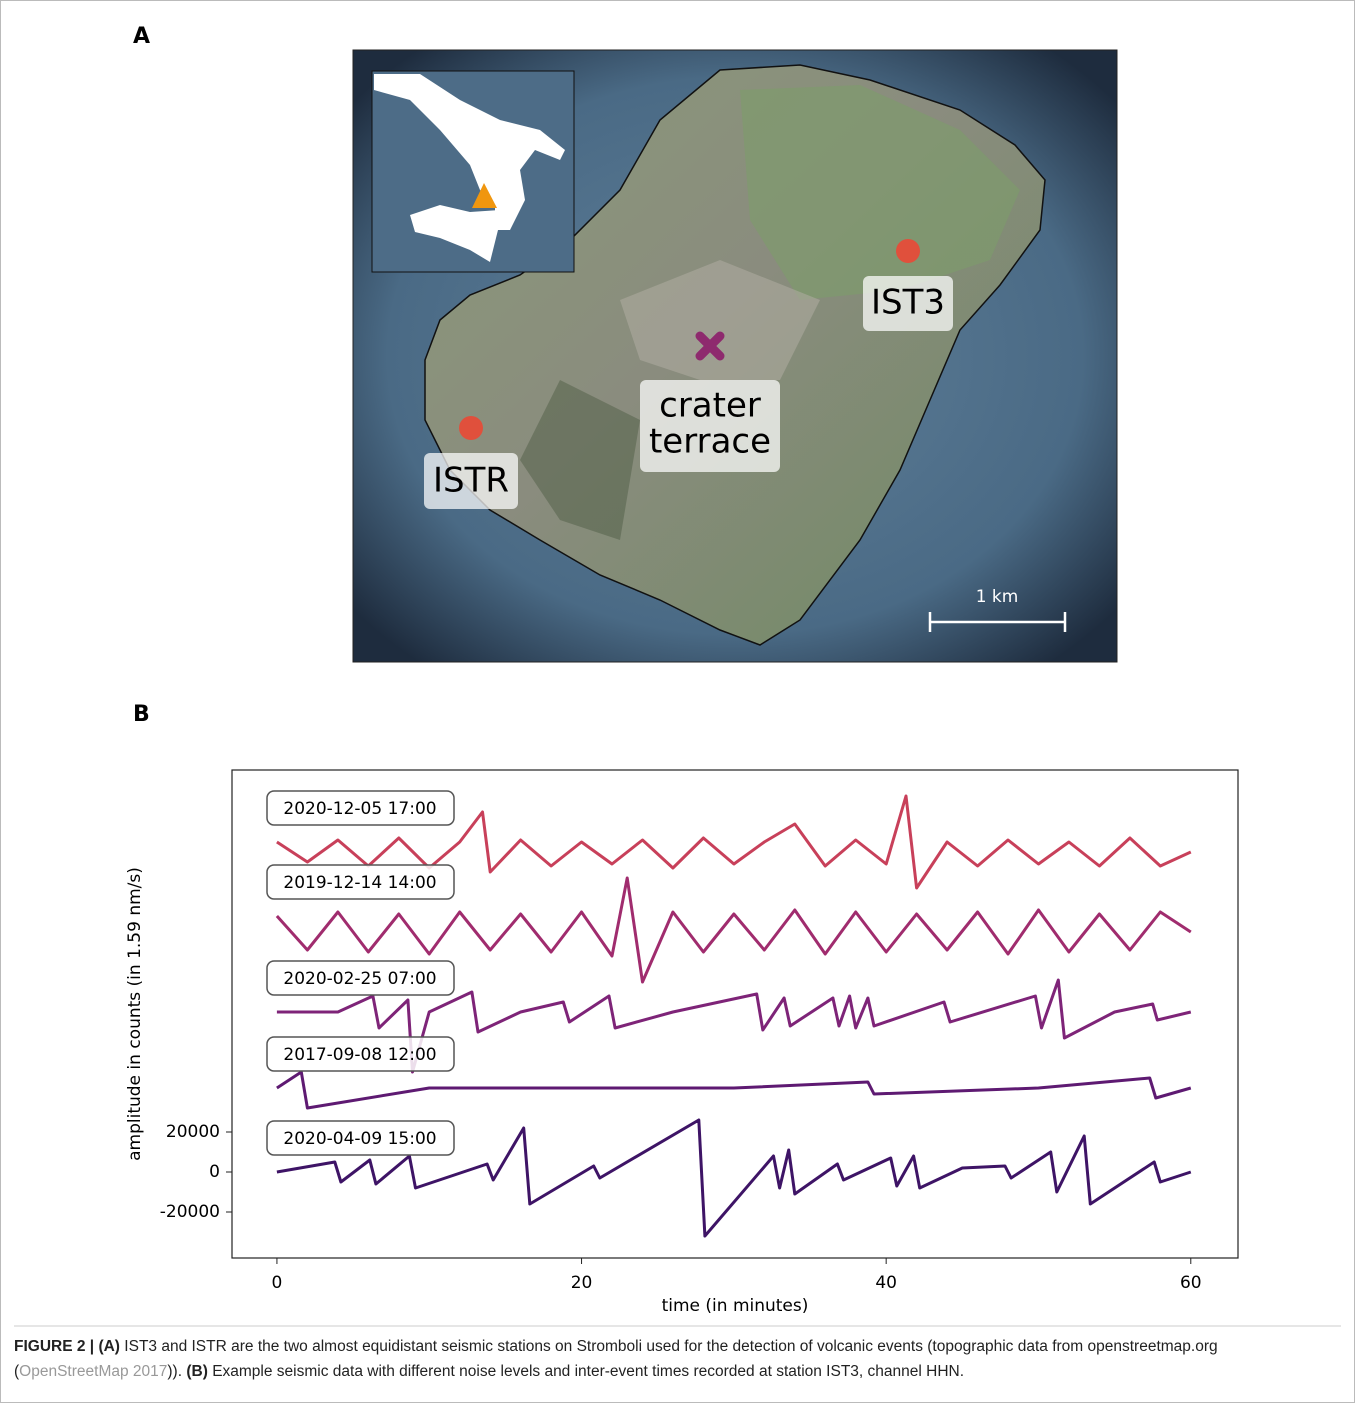 The image size is (1355, 1403). I want to click on scale-bar, so click(997, 622).